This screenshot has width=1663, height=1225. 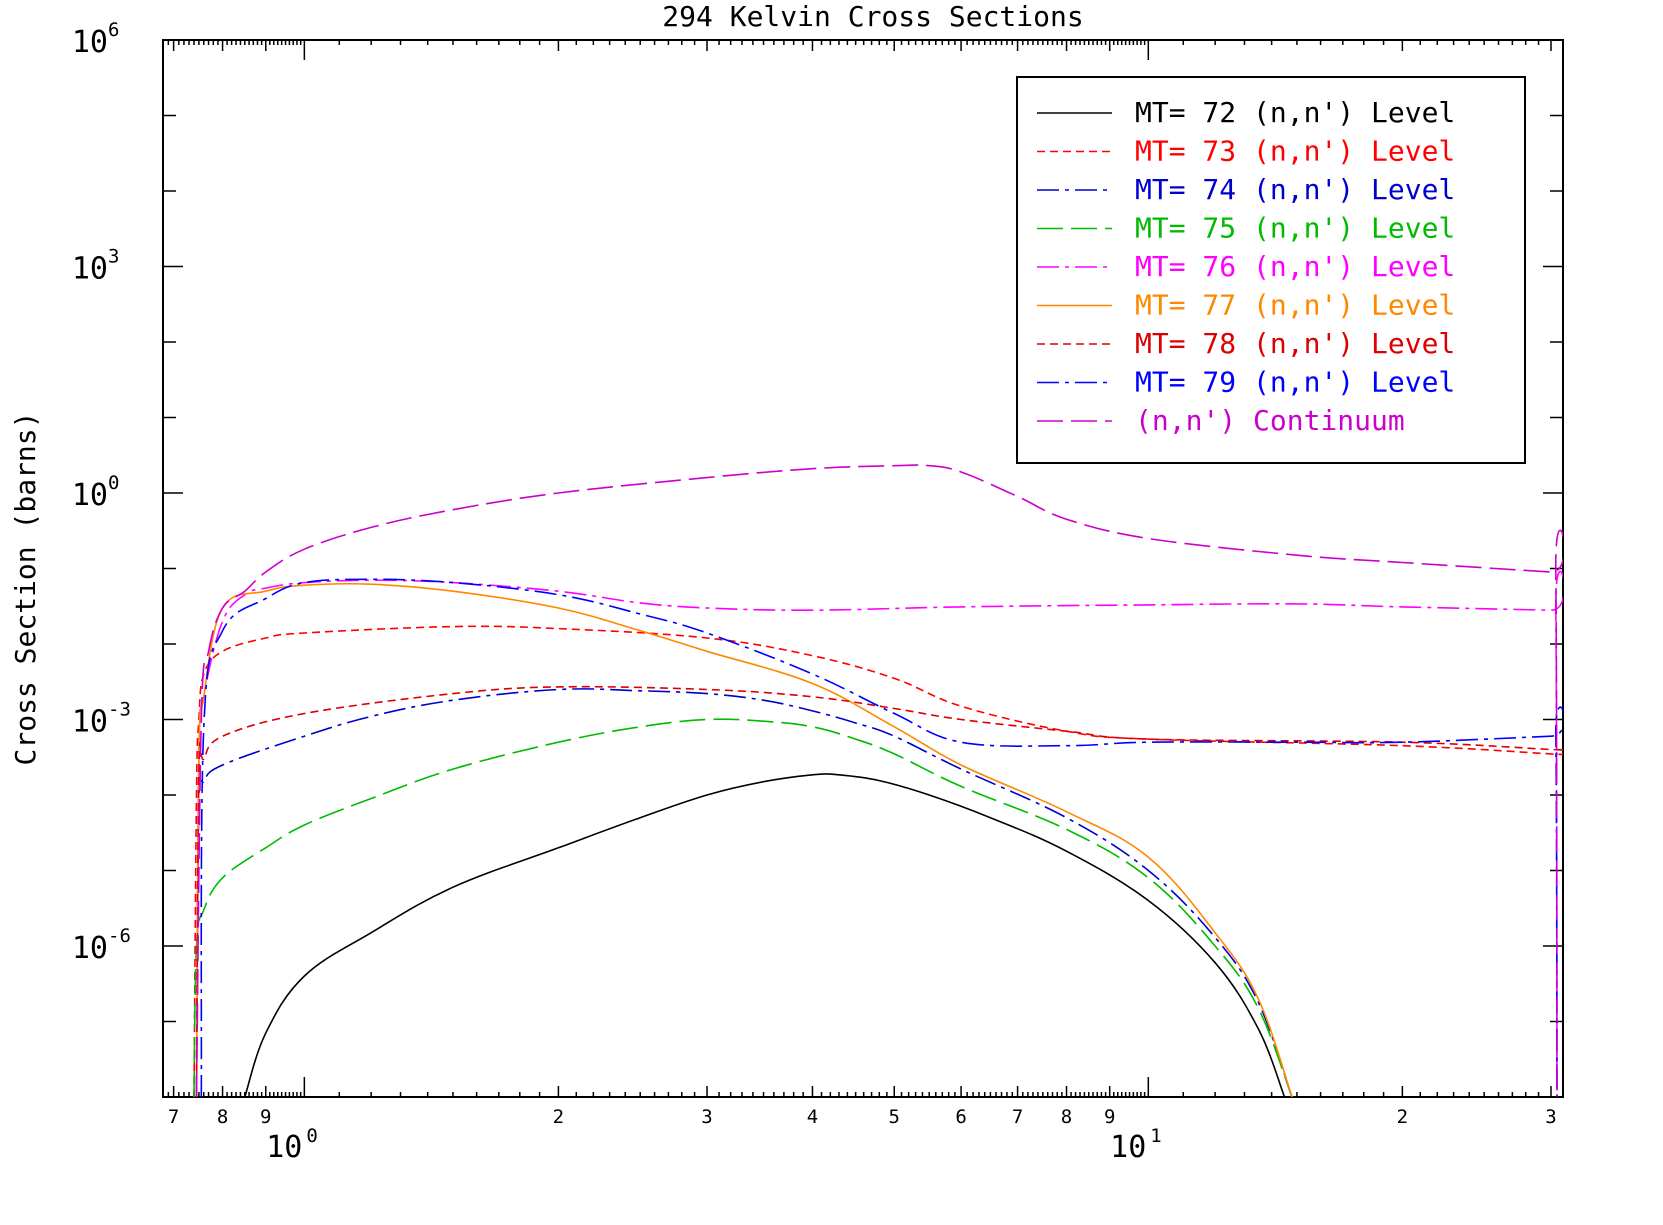 I want to click on legend-label: (n,n') Continuum, so click(x=1270, y=420).